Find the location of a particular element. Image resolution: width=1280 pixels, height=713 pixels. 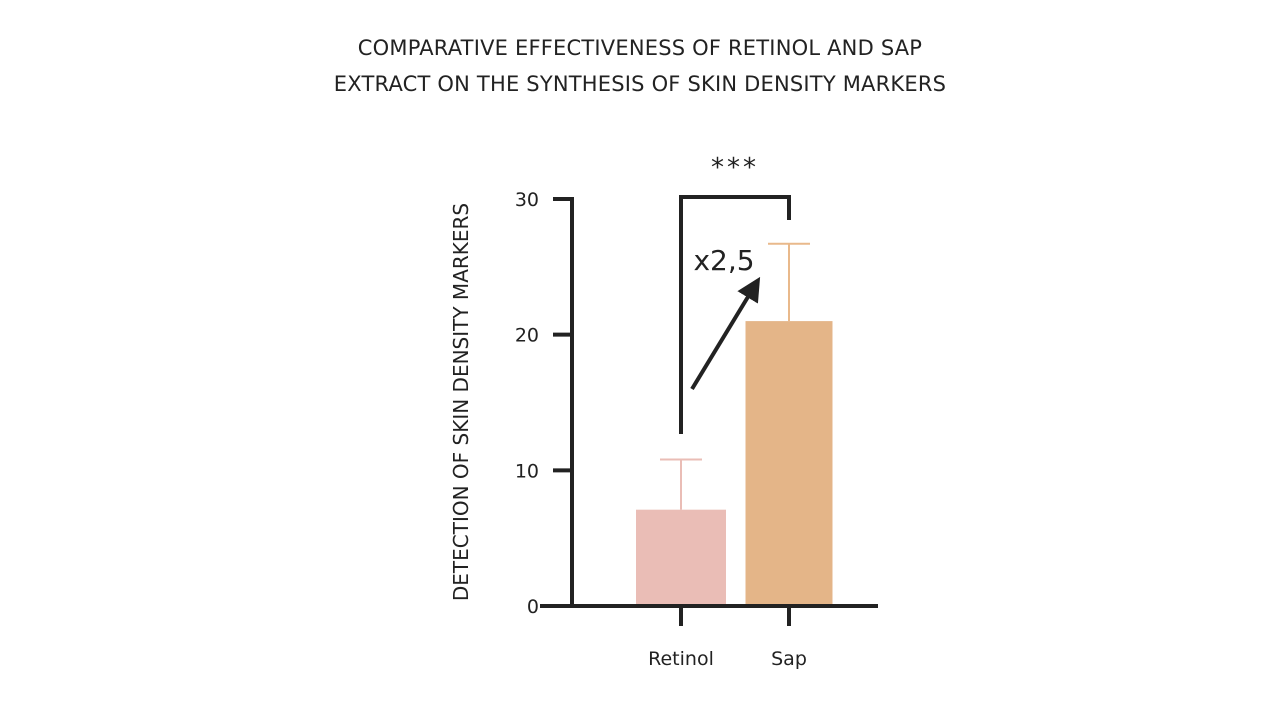

fold-change-arrow is located at coordinates (725, 333).